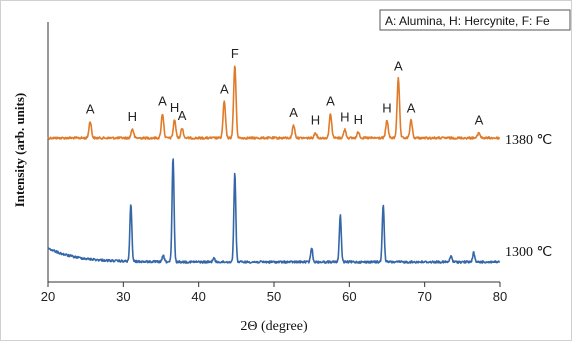  I want to click on x-tick-label: 20, so click(48, 296).